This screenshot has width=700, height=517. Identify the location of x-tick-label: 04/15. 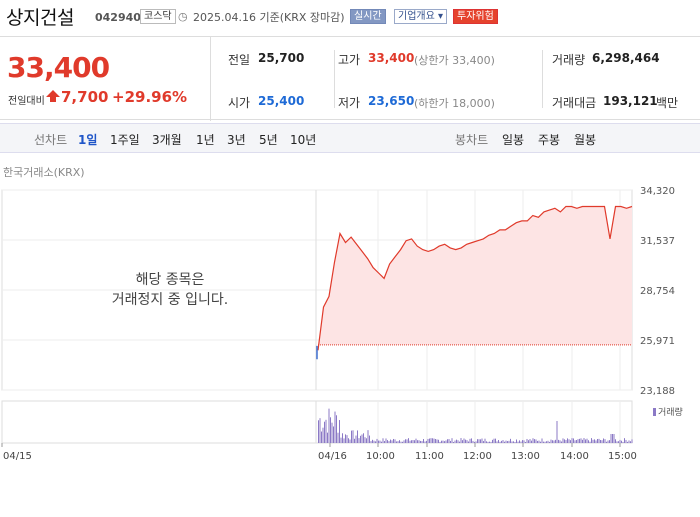
(17, 456).